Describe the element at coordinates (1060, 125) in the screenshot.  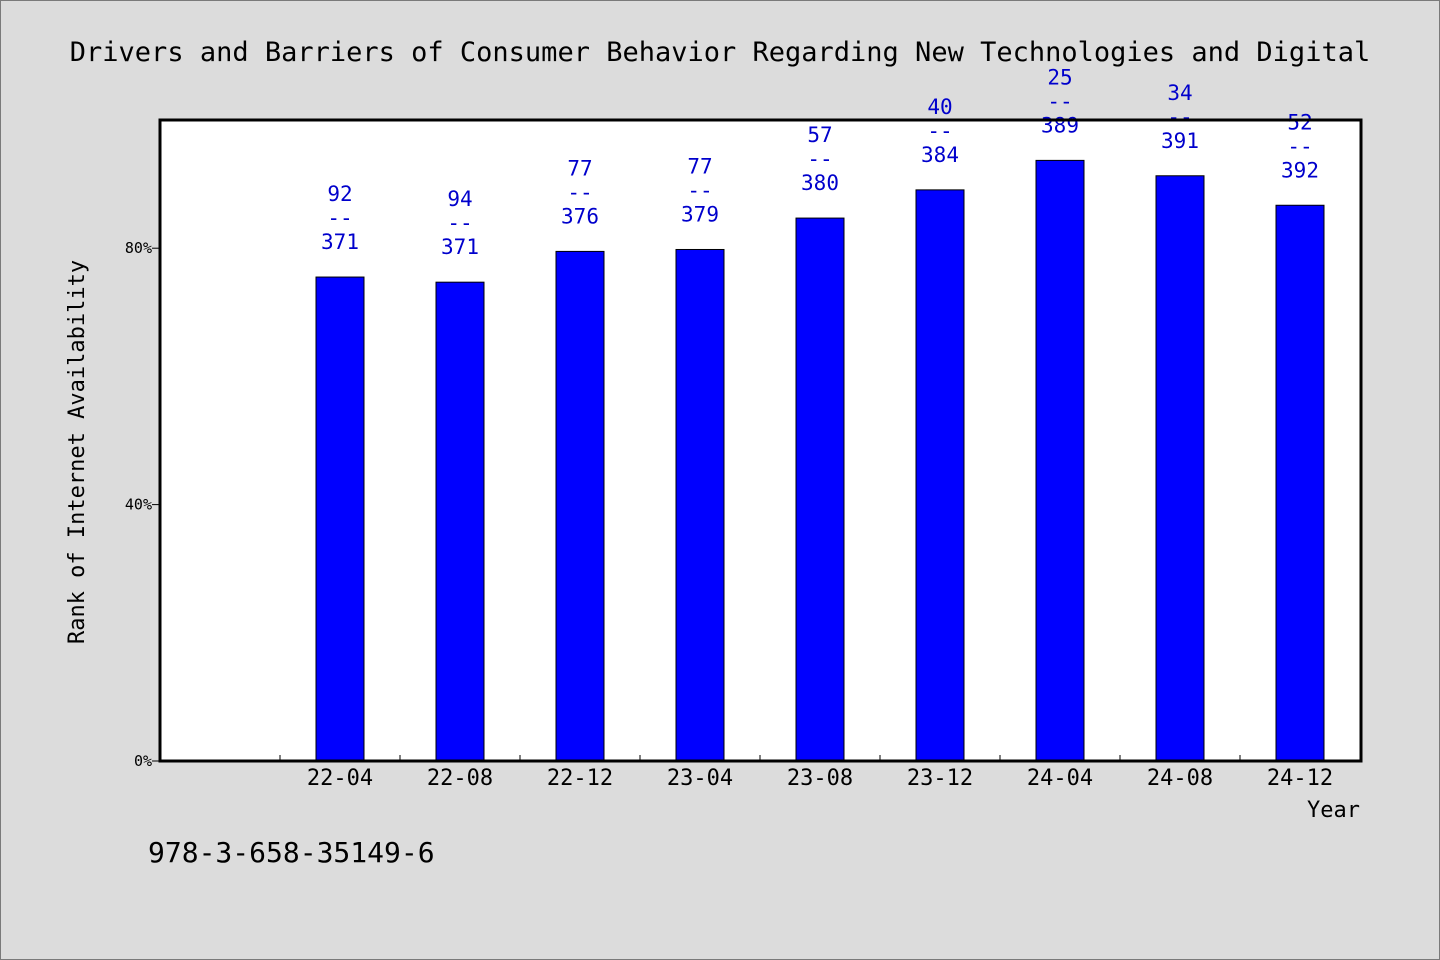
I see `data-label-24-04-line3: 389` at that location.